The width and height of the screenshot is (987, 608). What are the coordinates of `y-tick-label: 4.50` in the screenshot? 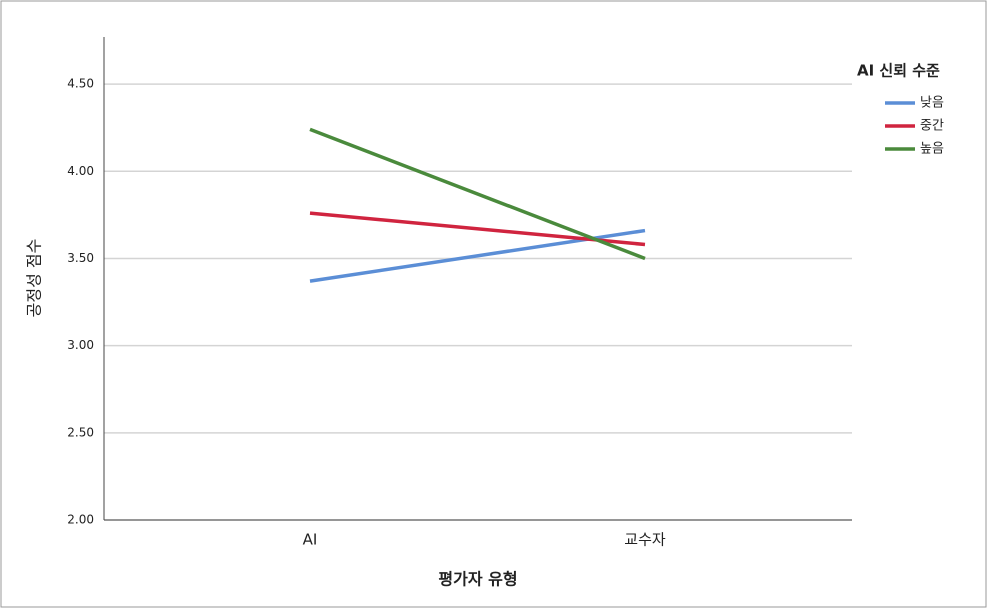 It's located at (80, 84).